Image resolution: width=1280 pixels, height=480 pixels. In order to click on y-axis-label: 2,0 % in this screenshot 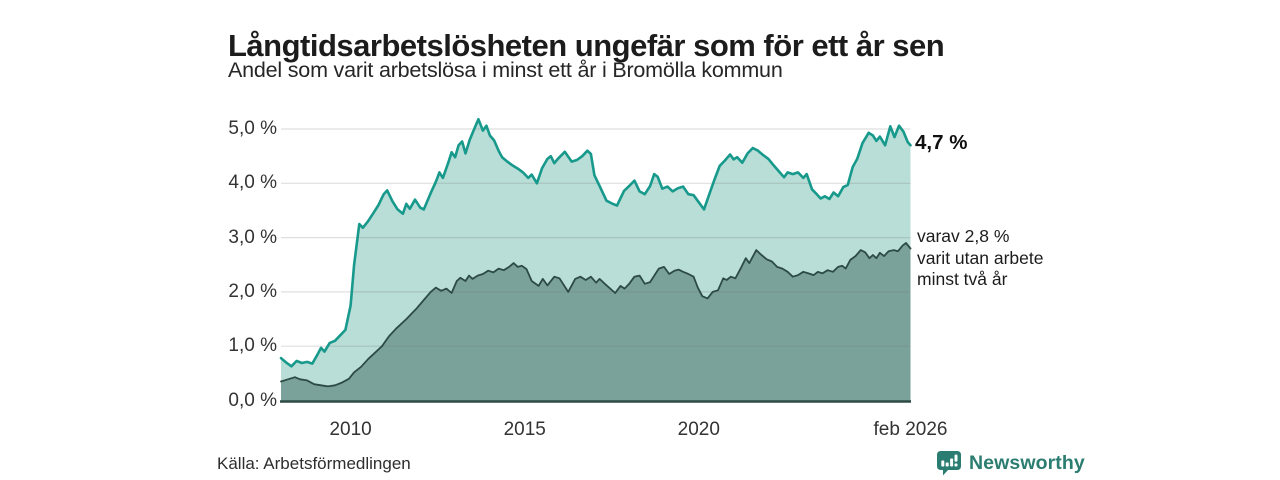, I will do `click(252, 291)`.